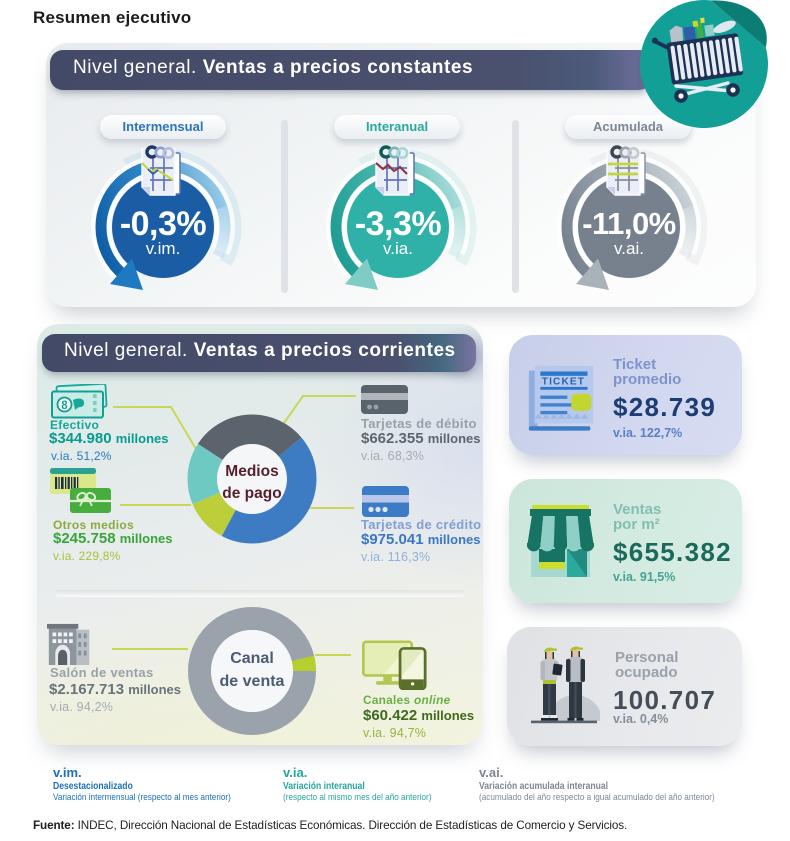 This screenshot has height=841, width=790. I want to click on svg-text: TICKET, so click(563, 381).